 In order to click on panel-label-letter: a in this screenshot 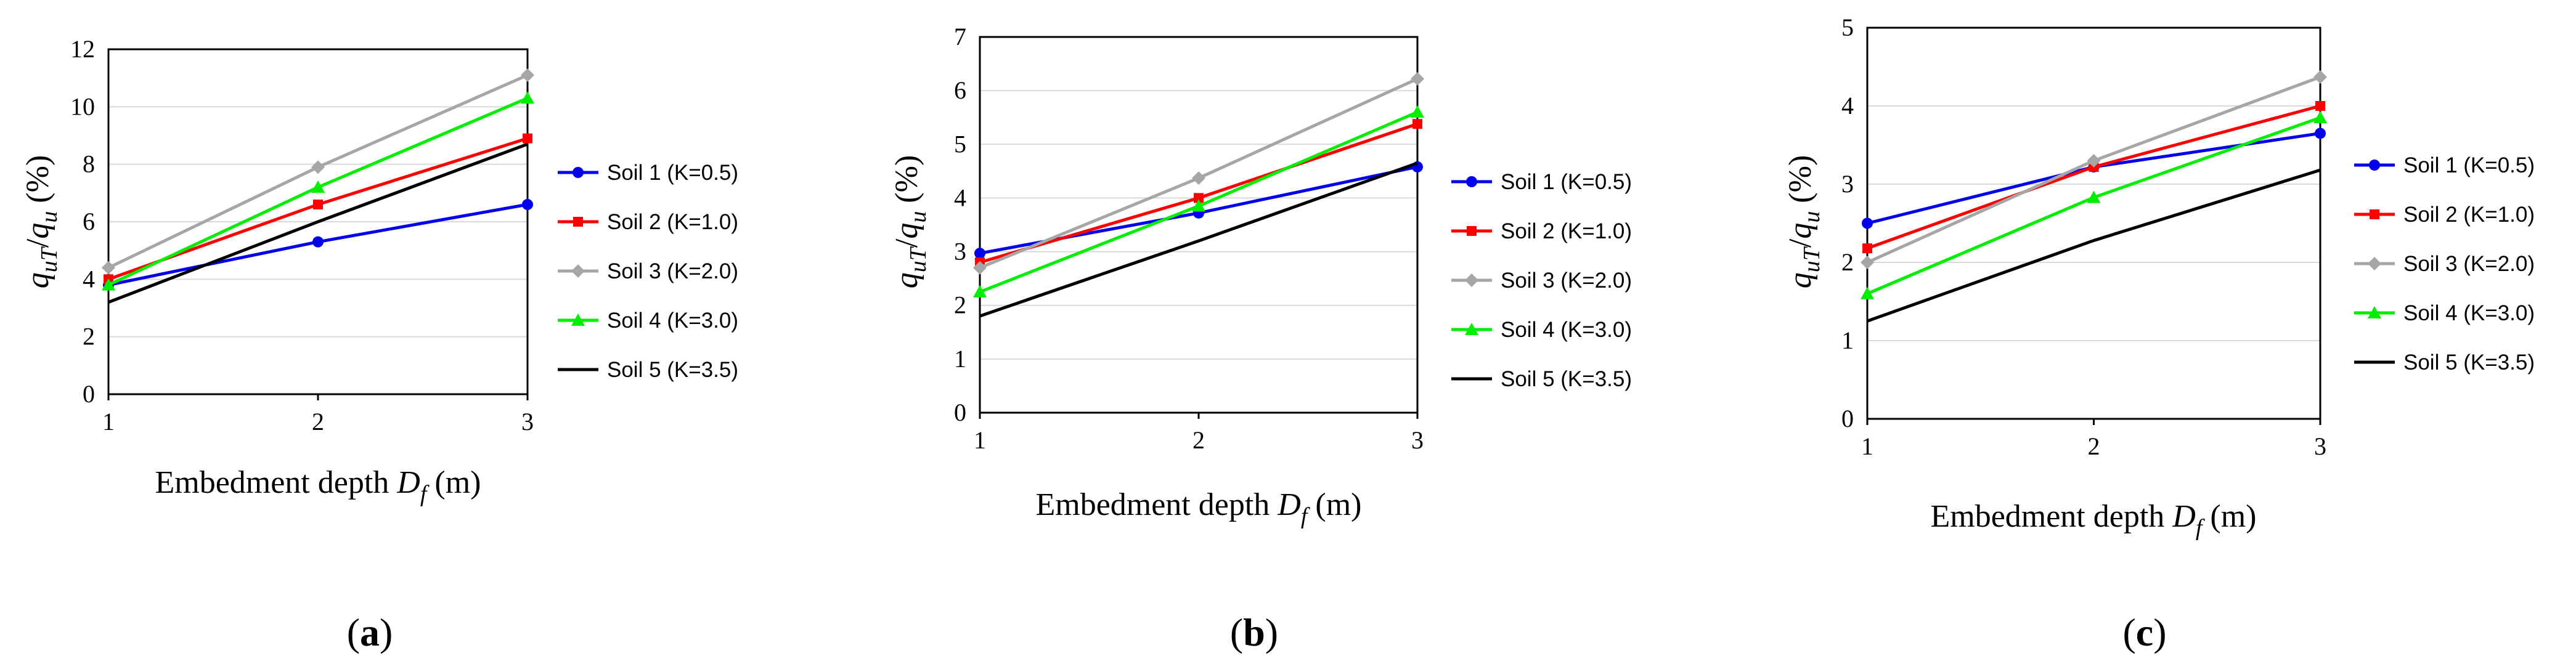, I will do `click(370, 632)`.